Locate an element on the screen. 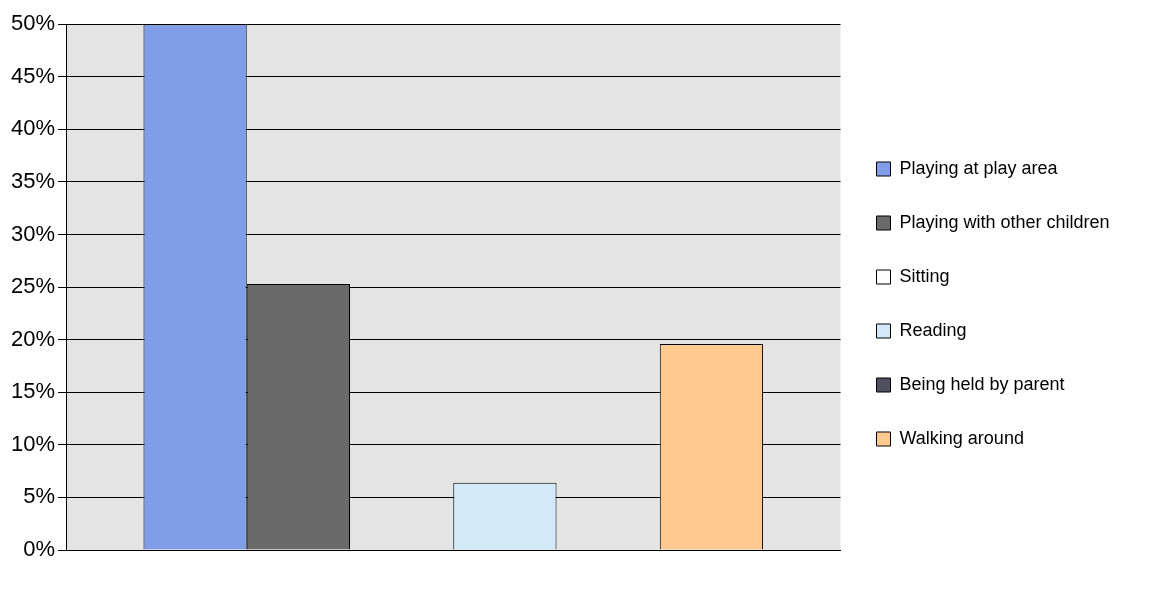  y-tick-label: 15% is located at coordinates (33, 391).